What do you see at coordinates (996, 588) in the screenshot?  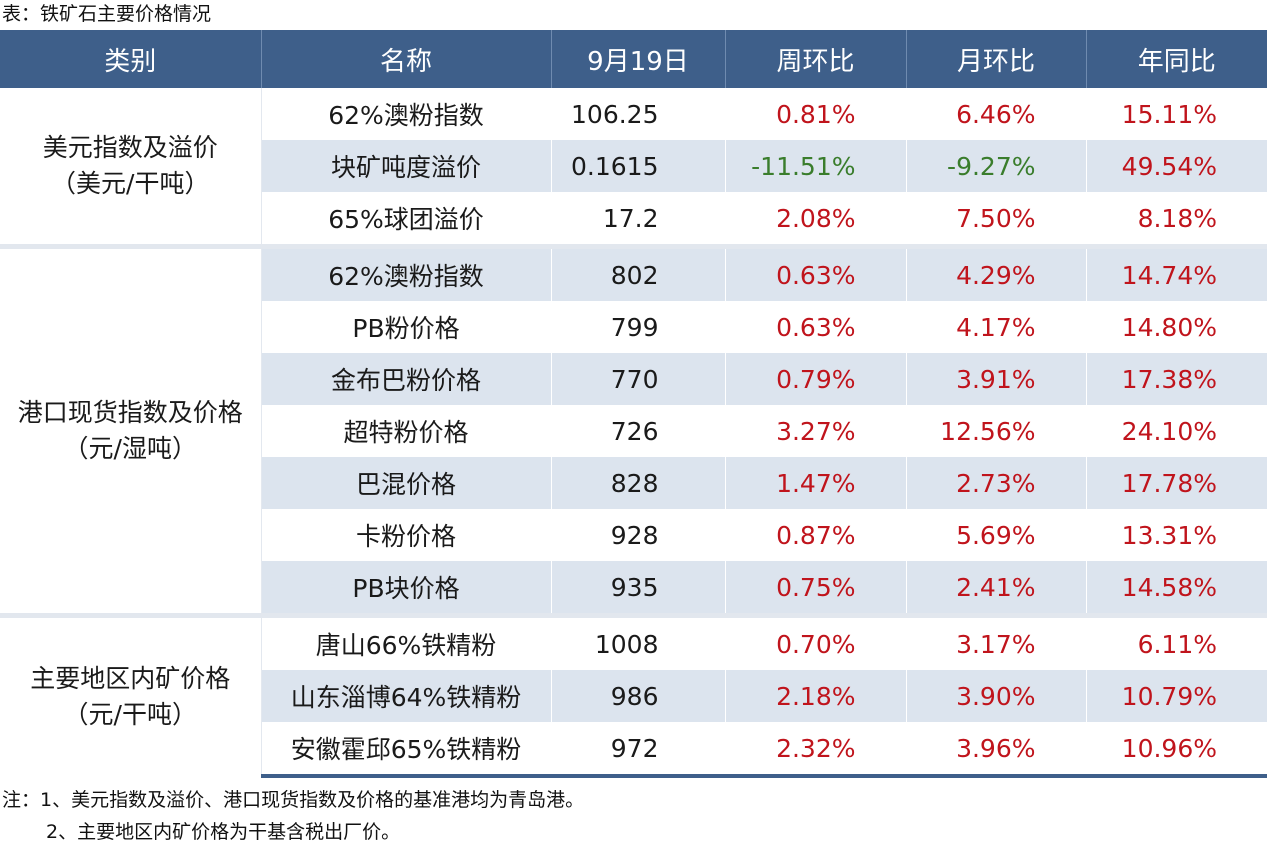 I see `month-change: 2.41%` at bounding box center [996, 588].